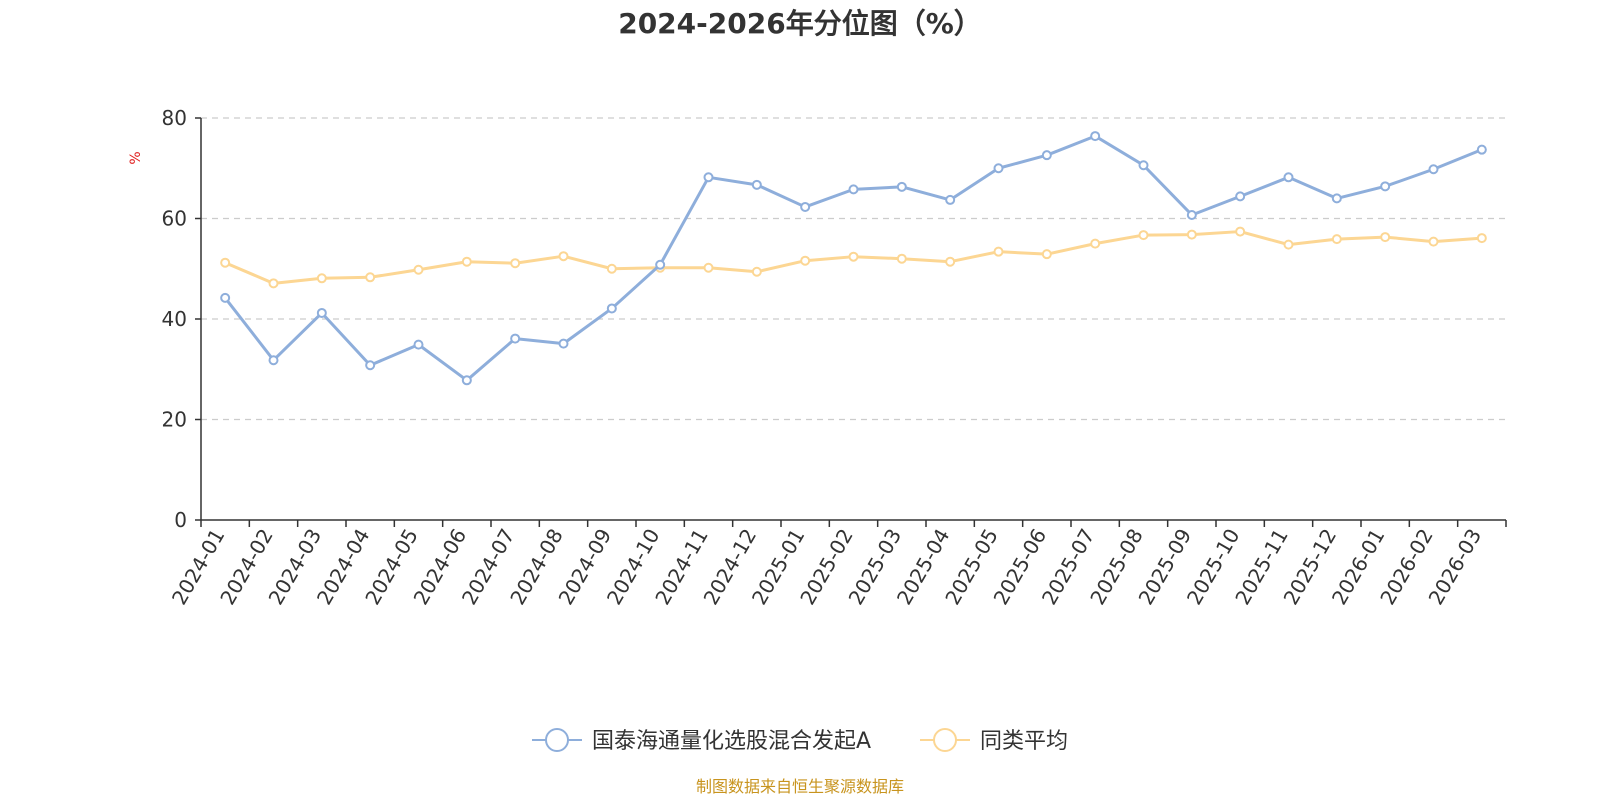 This screenshot has height=800, width=1600. I want to click on legend-item-0: 国泰海通量化选股混合发起A, so click(701, 741).